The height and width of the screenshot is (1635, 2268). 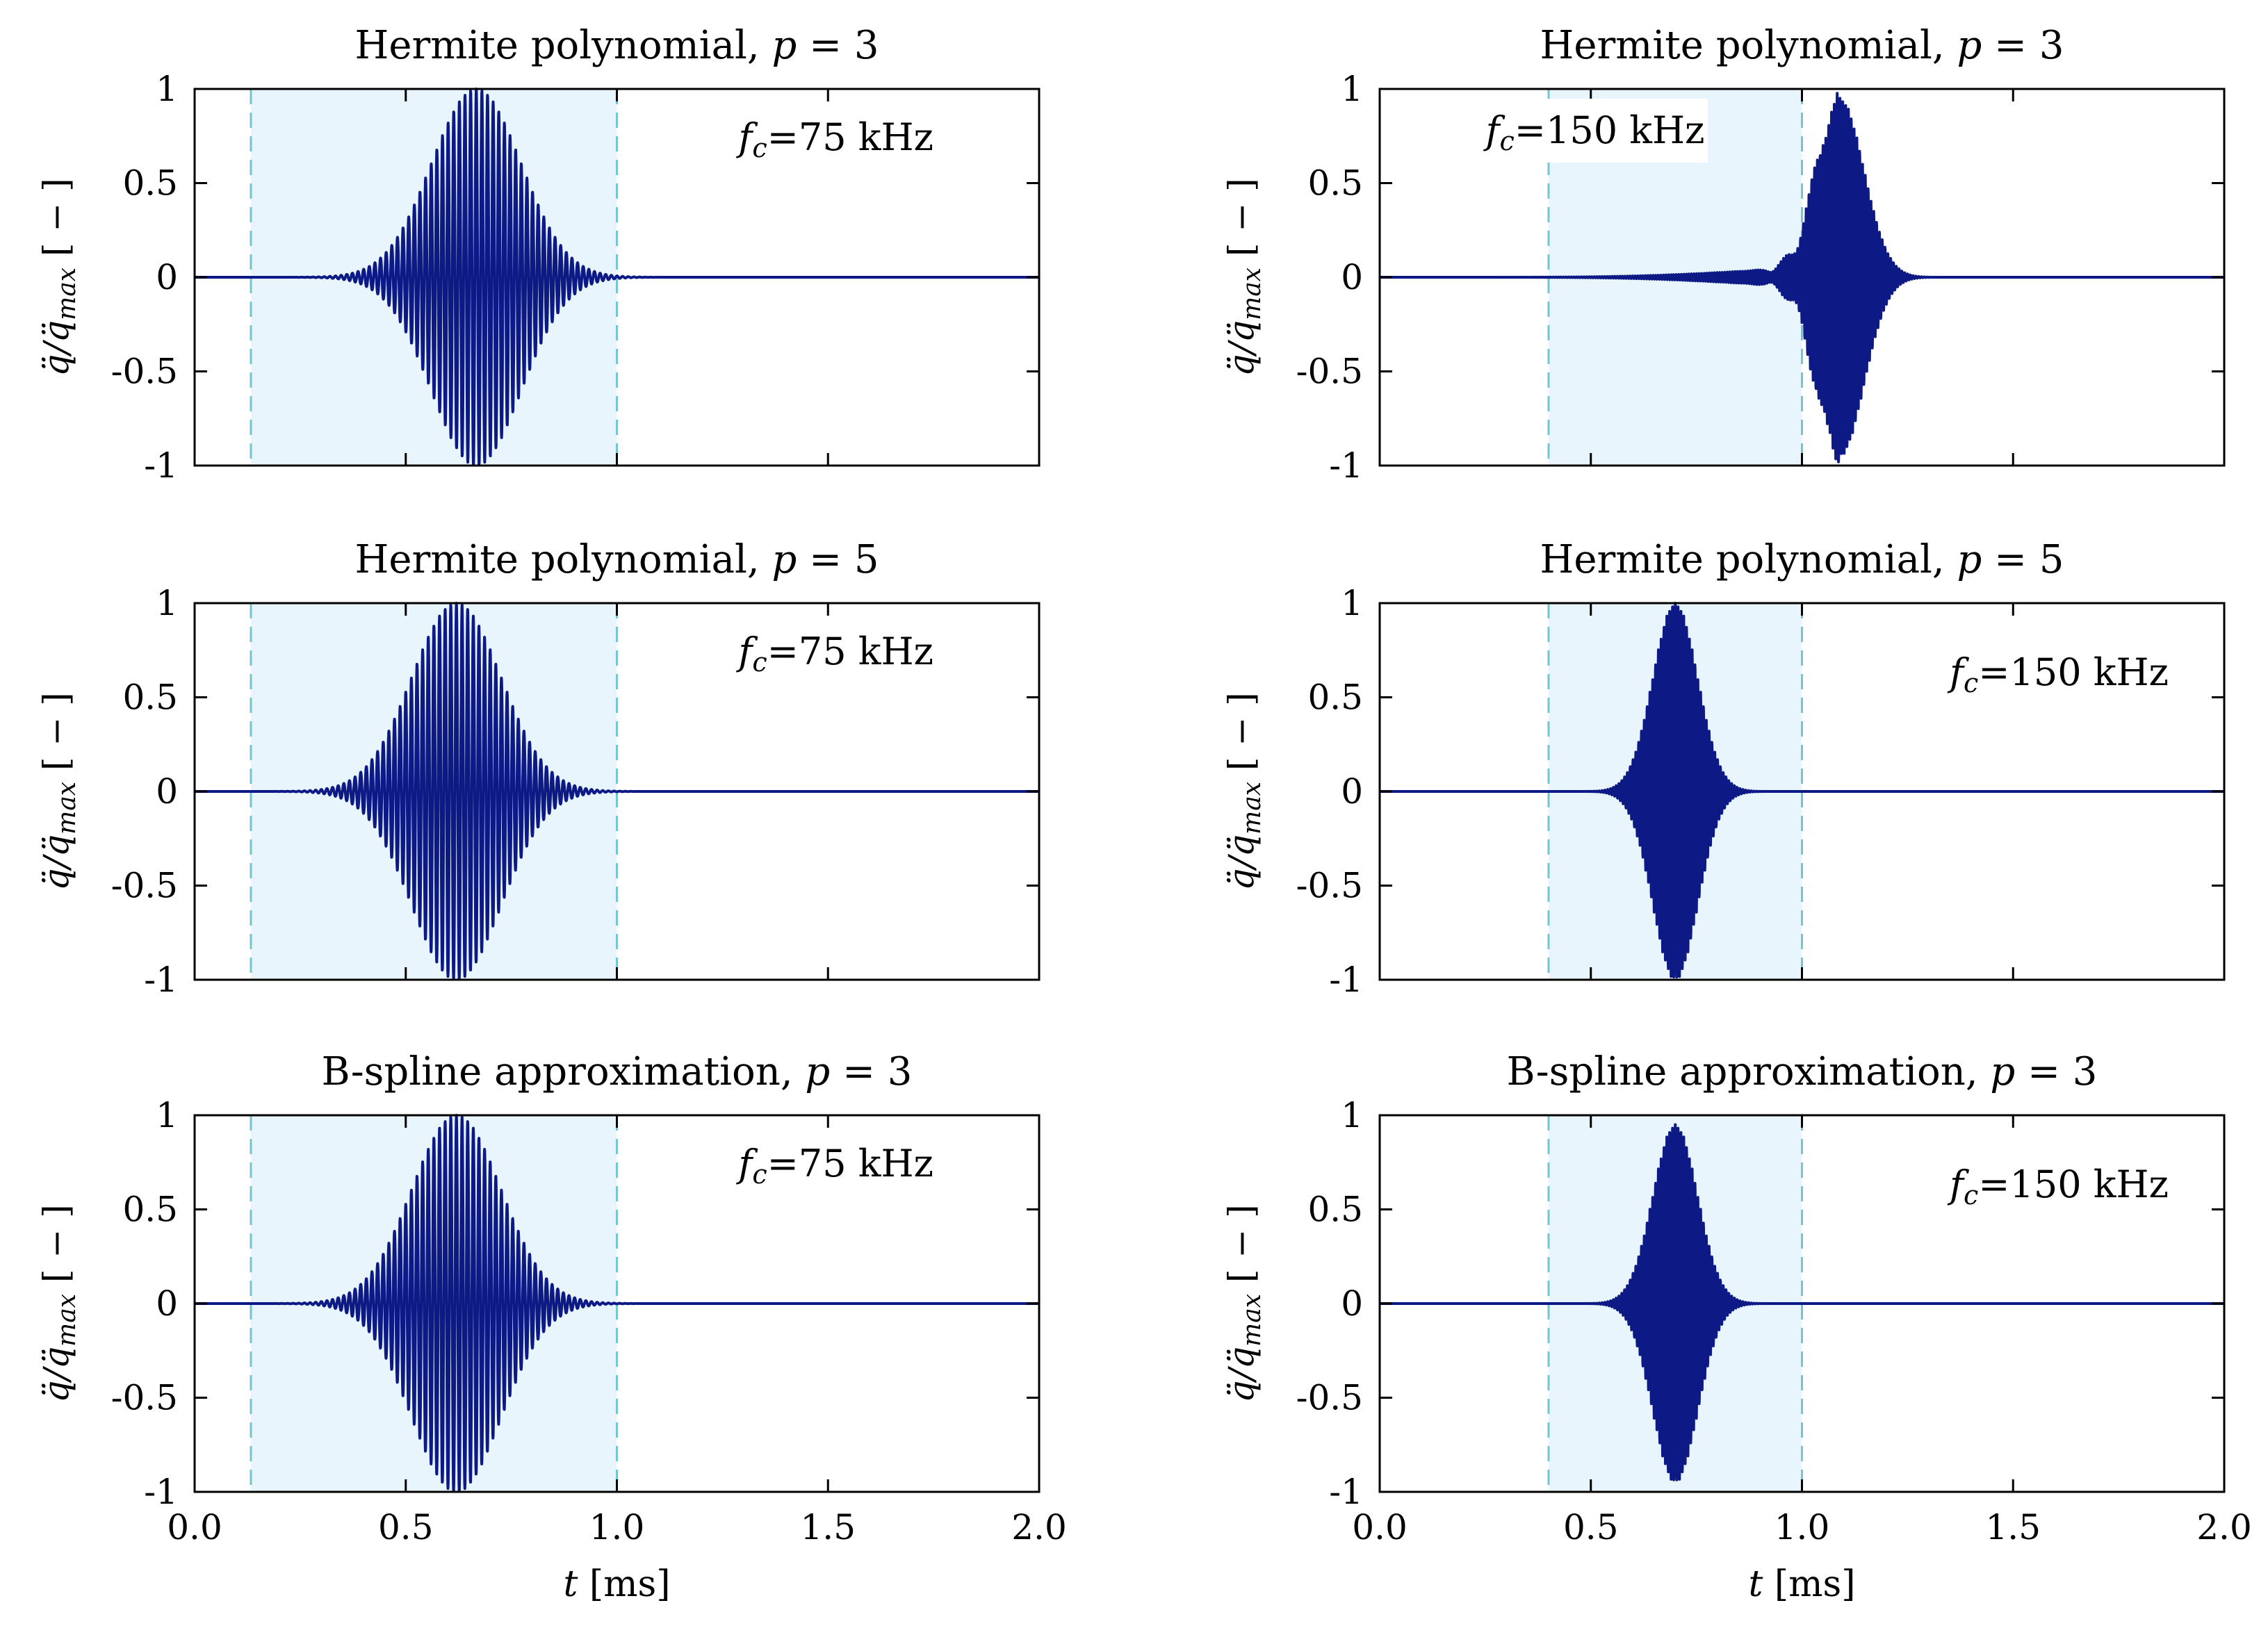 I want to click on annotation-background, so click(x=1573, y=131).